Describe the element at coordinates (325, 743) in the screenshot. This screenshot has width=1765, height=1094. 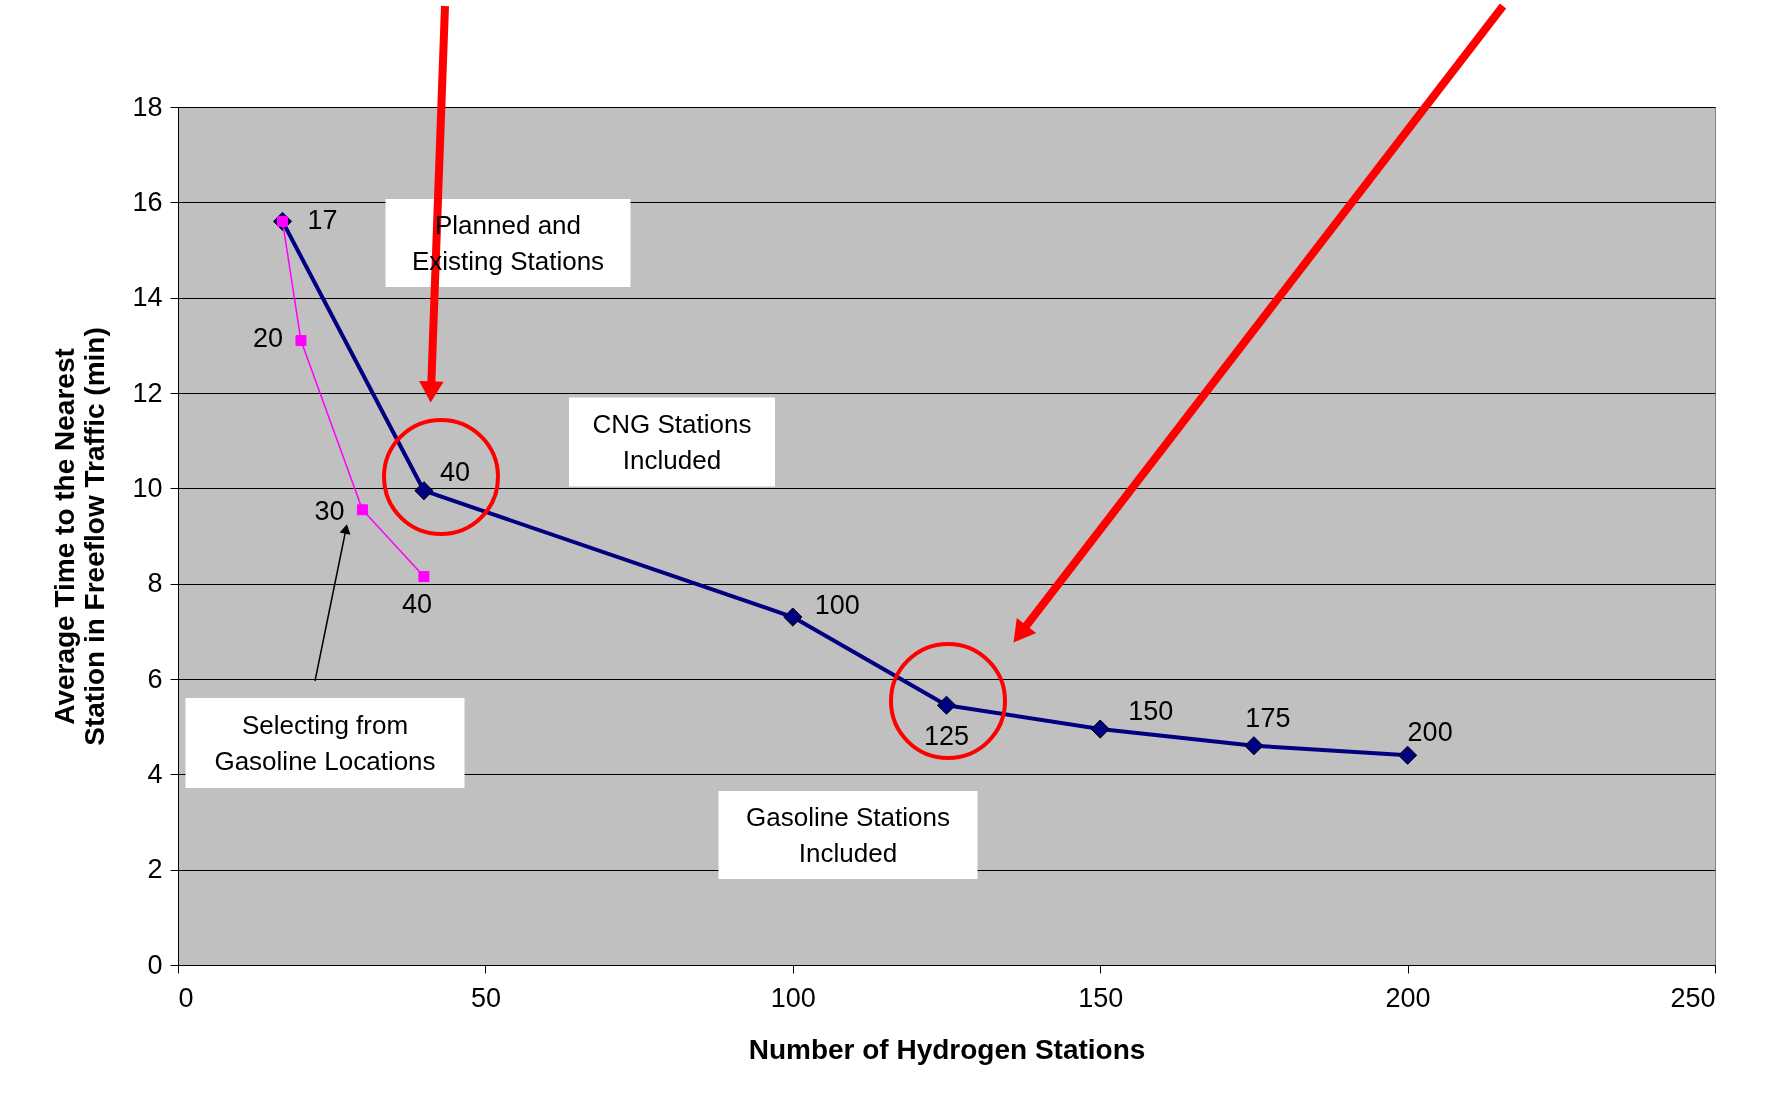
I see `annotation: Selecting from Gasoline Locations` at that location.